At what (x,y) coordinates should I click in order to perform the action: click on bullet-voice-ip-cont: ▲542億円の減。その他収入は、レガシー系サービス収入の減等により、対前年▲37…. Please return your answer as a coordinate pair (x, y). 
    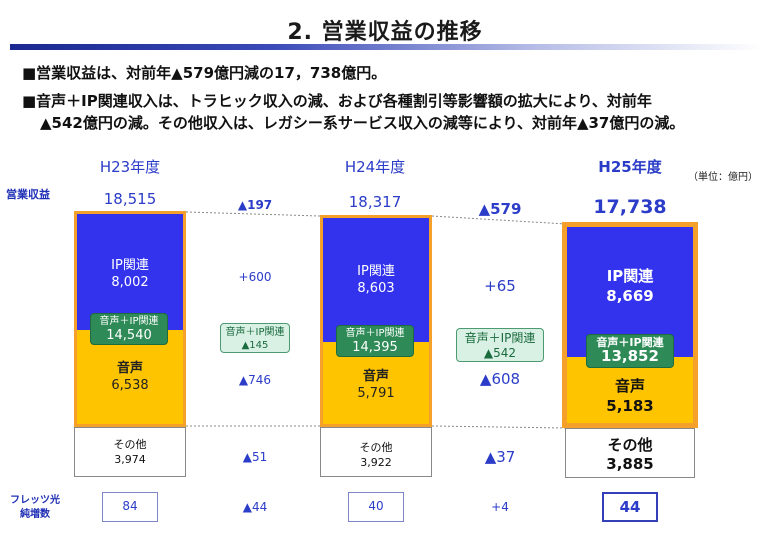
    Looking at the image, I should click on (362, 123).